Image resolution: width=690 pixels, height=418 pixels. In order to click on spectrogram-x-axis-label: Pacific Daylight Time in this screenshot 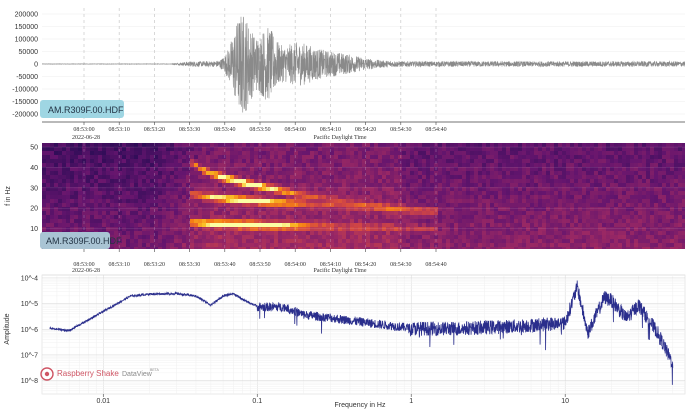, I will do `click(340, 270)`.